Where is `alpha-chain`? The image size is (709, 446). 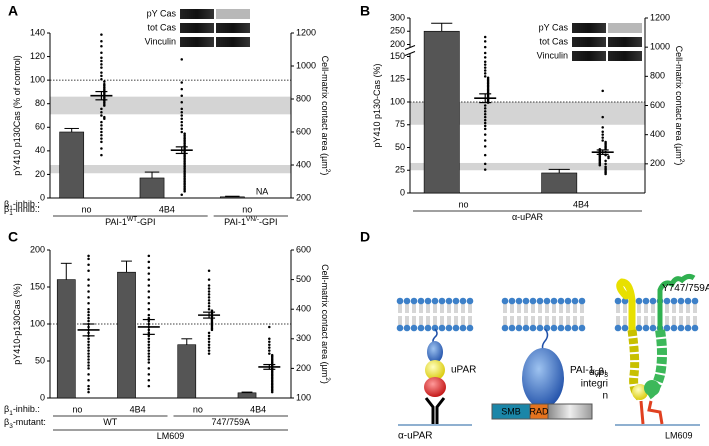
alpha-chain is located at coordinates (626, 306).